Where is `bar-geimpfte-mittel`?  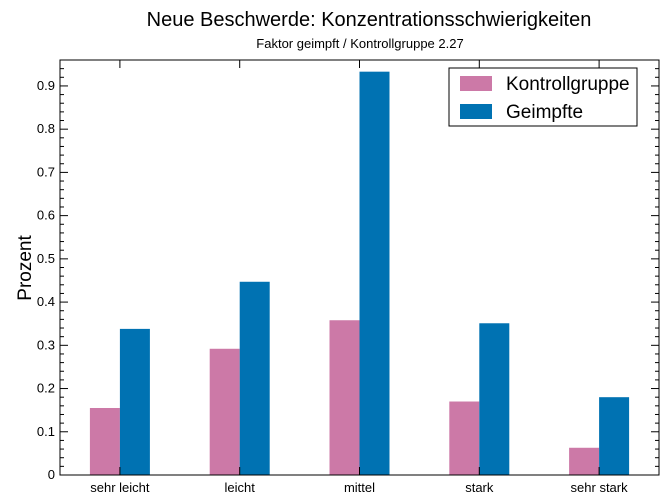 bar-geimpfte-mittel is located at coordinates (374, 273).